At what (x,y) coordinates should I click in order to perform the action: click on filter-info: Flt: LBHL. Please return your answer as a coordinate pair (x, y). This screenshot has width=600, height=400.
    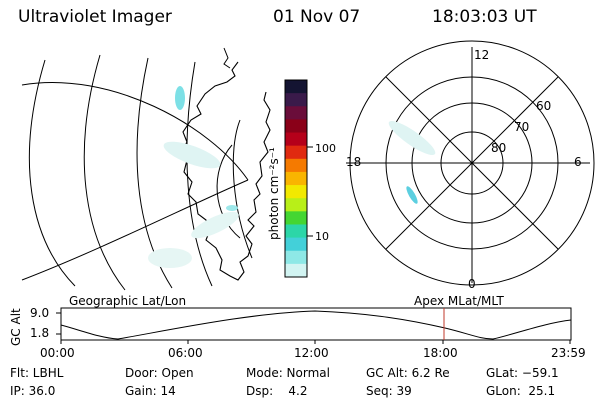
    Looking at the image, I should click on (37, 373).